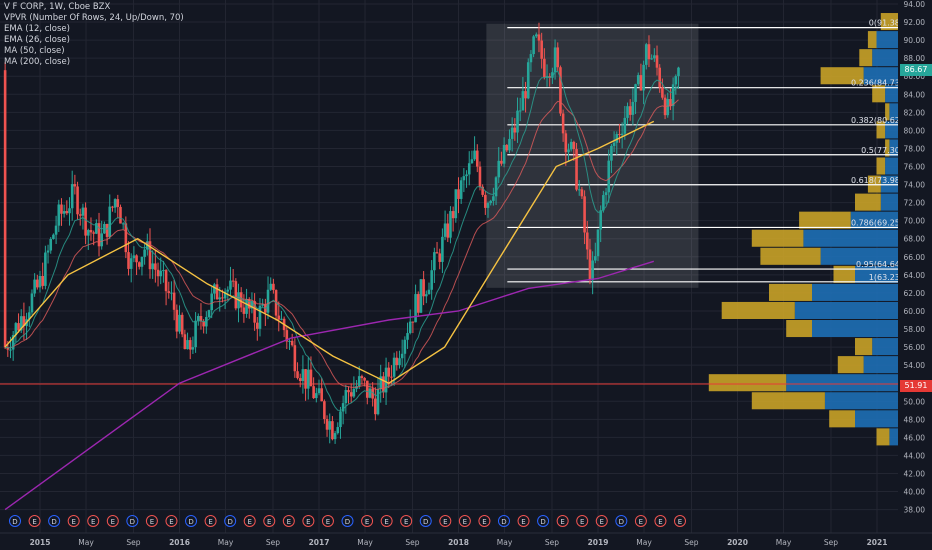 This screenshot has height=550, width=932. Describe the element at coordinates (915, 130) in the screenshot. I see `price-axis-label: 80.00` at that location.